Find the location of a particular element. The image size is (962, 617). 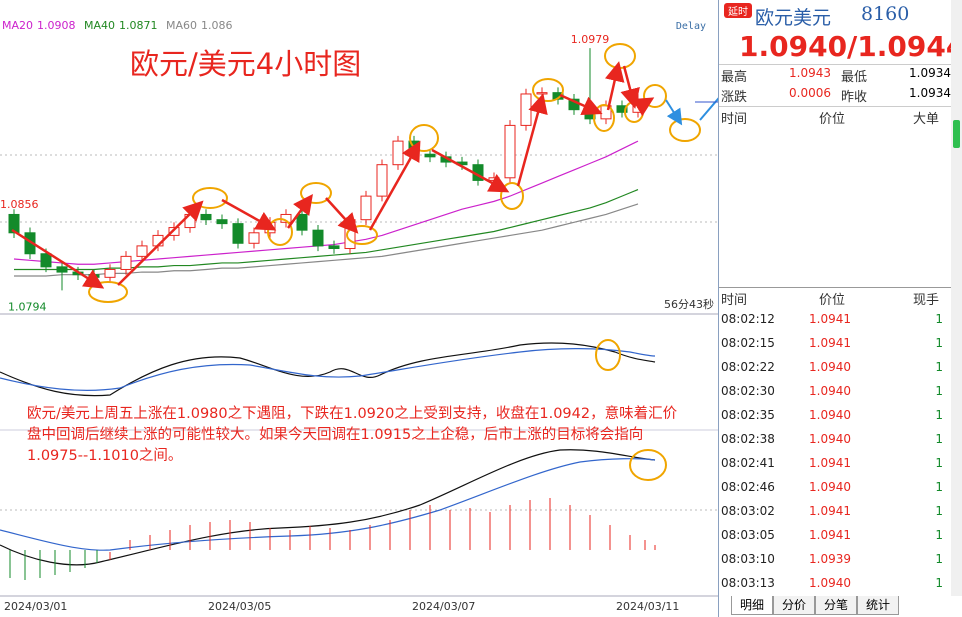

chart-title: 欧元/美元4小时图 is located at coordinates (245, 64).